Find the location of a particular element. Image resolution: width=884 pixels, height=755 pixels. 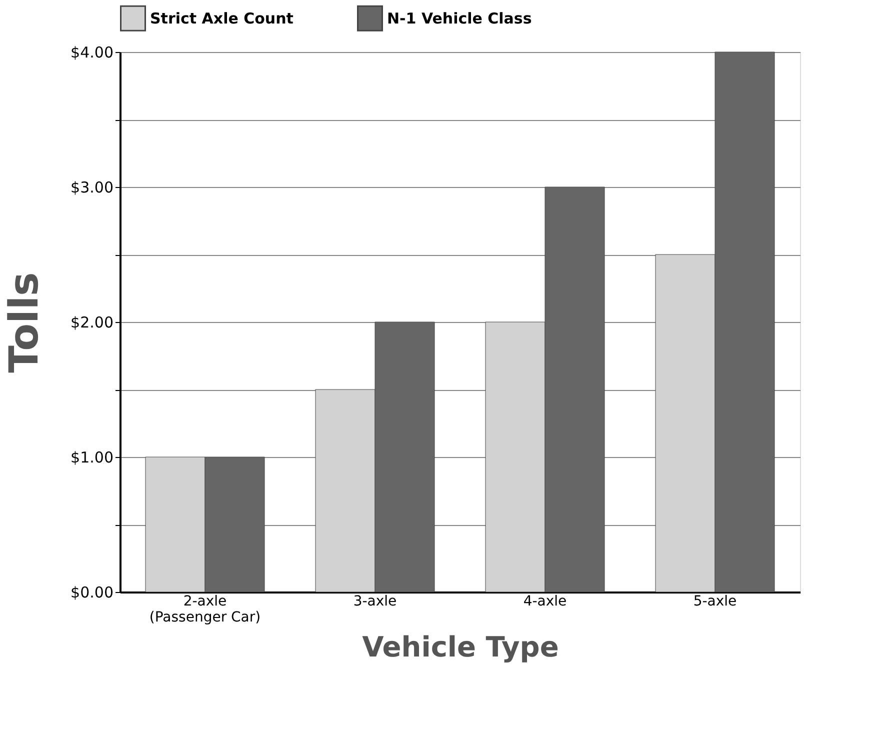

y-tick-label: $2.00 is located at coordinates (92, 323).